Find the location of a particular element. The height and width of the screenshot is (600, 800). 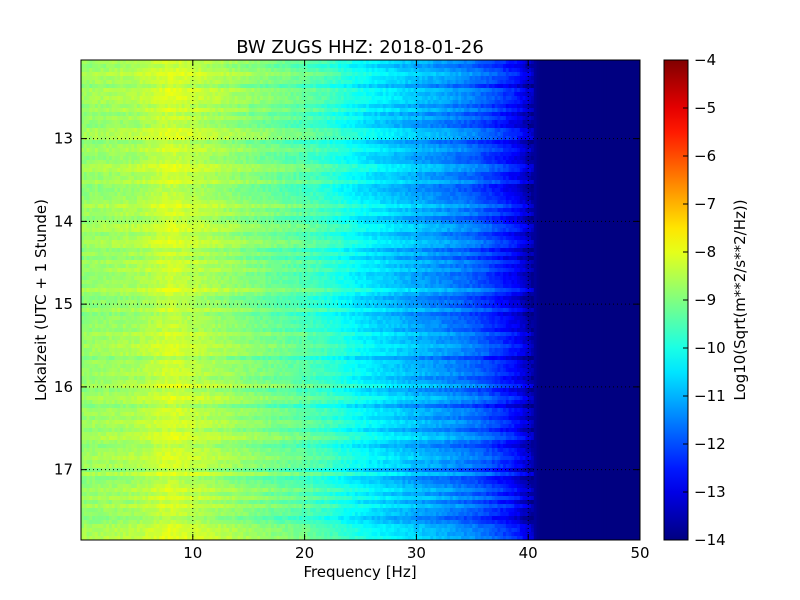

chart-title: BW ZUGS HHZ: 2018-01-26 is located at coordinates (360, 47).